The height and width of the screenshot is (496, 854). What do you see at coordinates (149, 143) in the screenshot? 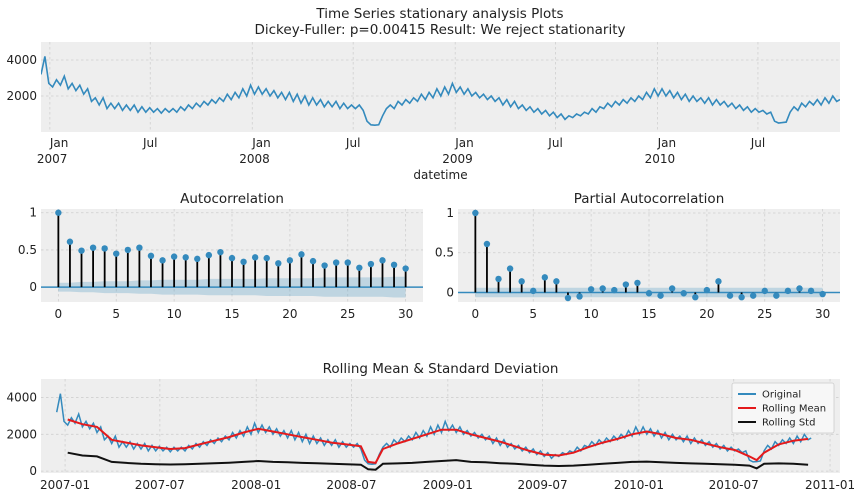
I see `timeseries-xtick-1: Jul` at bounding box center [149, 143].